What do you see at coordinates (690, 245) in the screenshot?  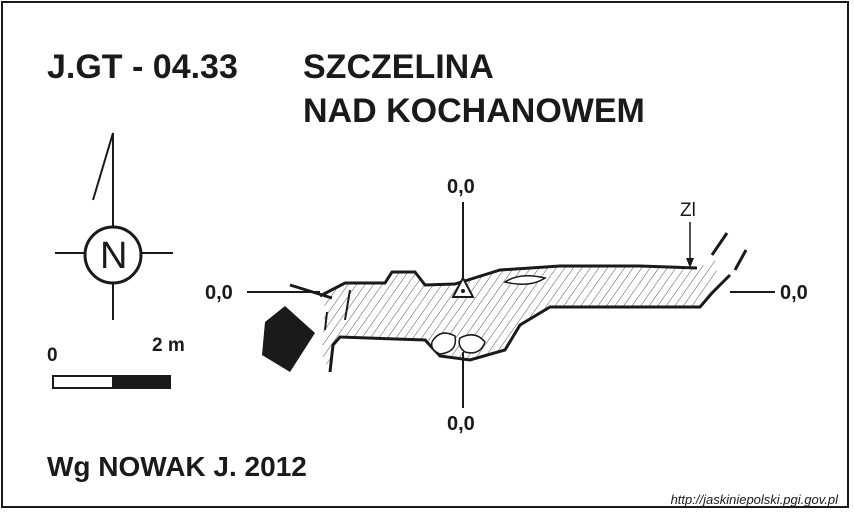 I see `zl-pointer` at bounding box center [690, 245].